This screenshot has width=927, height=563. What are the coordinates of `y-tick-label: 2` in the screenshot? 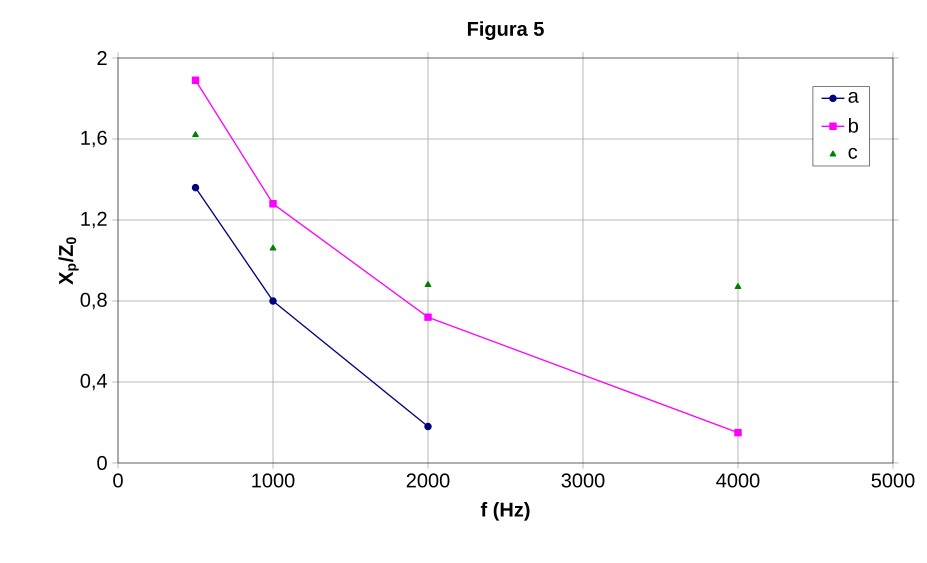 It's located at (102, 58).